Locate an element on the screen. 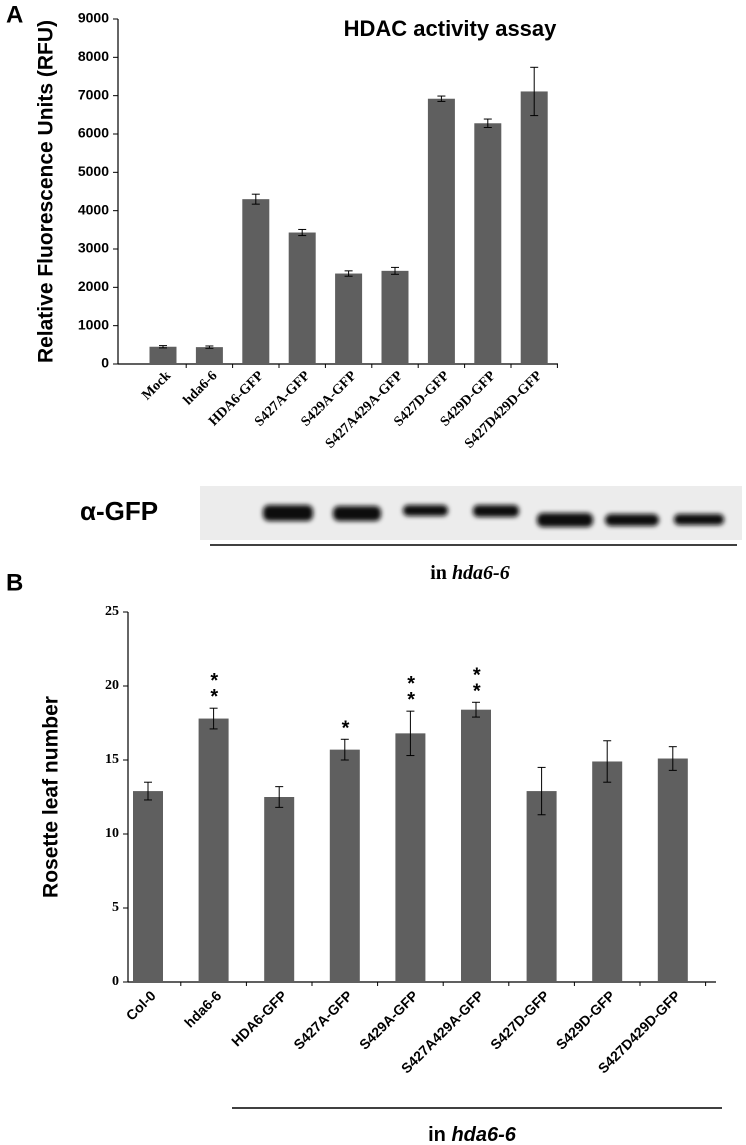  x-tick-label: HDA6-GFP is located at coordinates (259, 1018).